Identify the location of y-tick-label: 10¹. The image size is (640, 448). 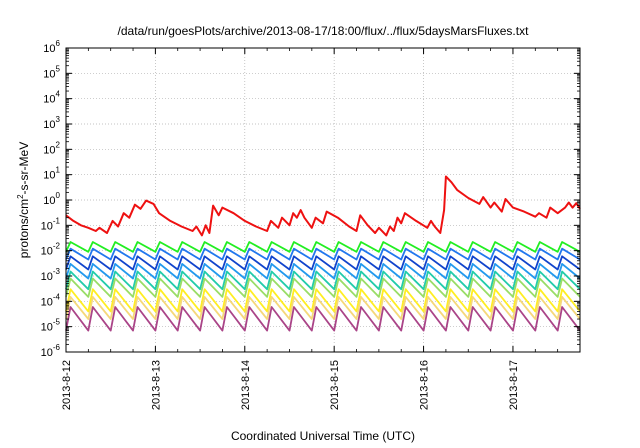
(51, 174).